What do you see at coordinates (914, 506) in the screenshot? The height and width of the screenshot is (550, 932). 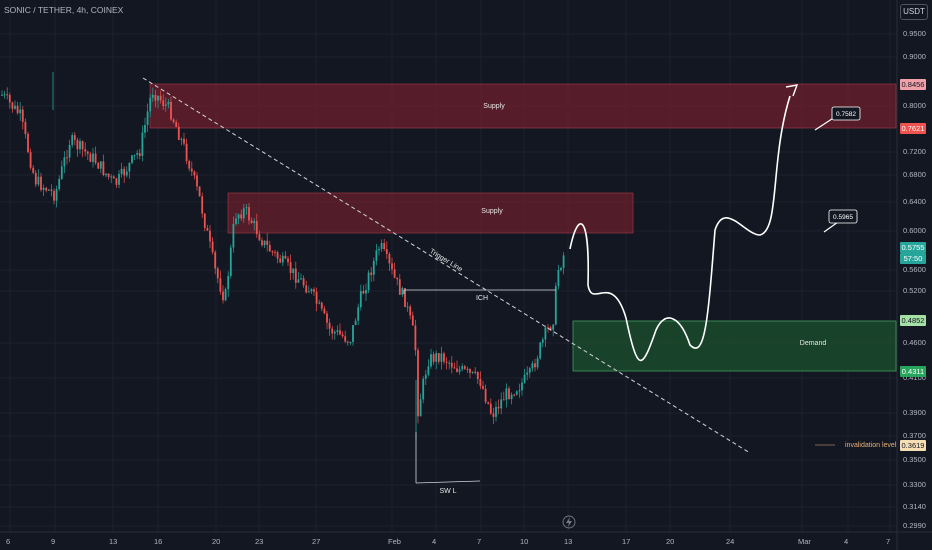 I see `price-tick: 0.3140` at bounding box center [914, 506].